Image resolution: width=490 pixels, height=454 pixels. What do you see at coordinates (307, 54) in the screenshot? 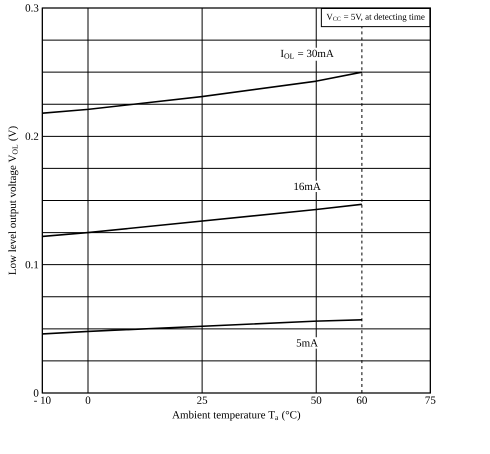
I see `series-label: I$_{OL}$ = 30mA` at bounding box center [307, 54].